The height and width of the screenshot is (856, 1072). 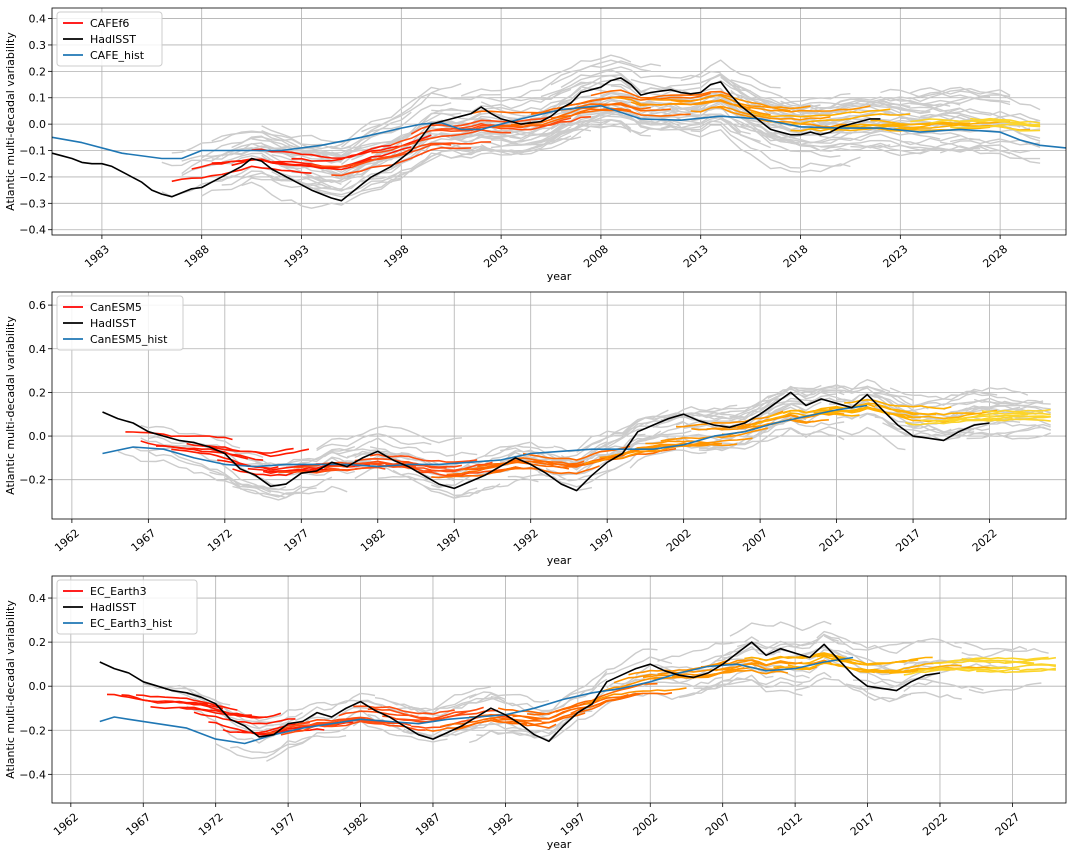 I want to click on legend: CAFEf6 HadISST CAFE_hist, so click(x=109, y=39).